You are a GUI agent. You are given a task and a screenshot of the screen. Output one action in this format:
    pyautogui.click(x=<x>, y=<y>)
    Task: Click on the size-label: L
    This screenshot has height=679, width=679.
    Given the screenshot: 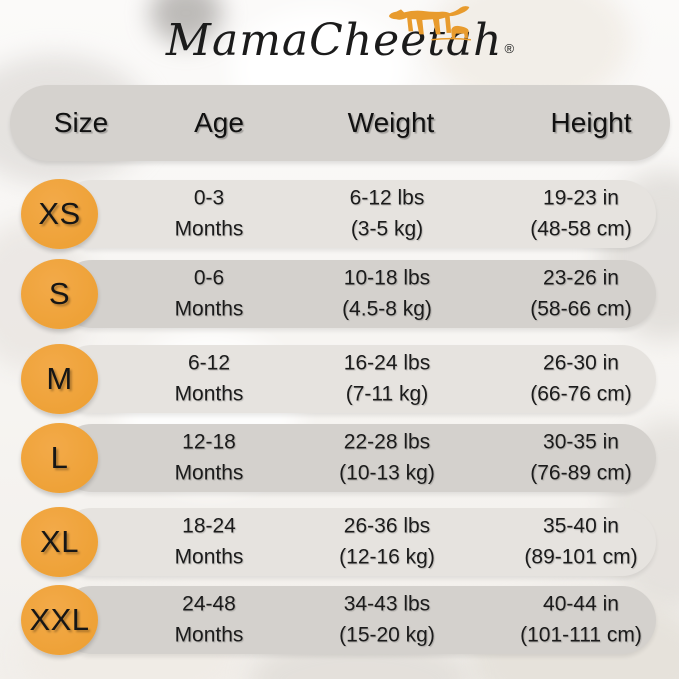 What is the action you would take?
    pyautogui.click(x=59, y=457)
    